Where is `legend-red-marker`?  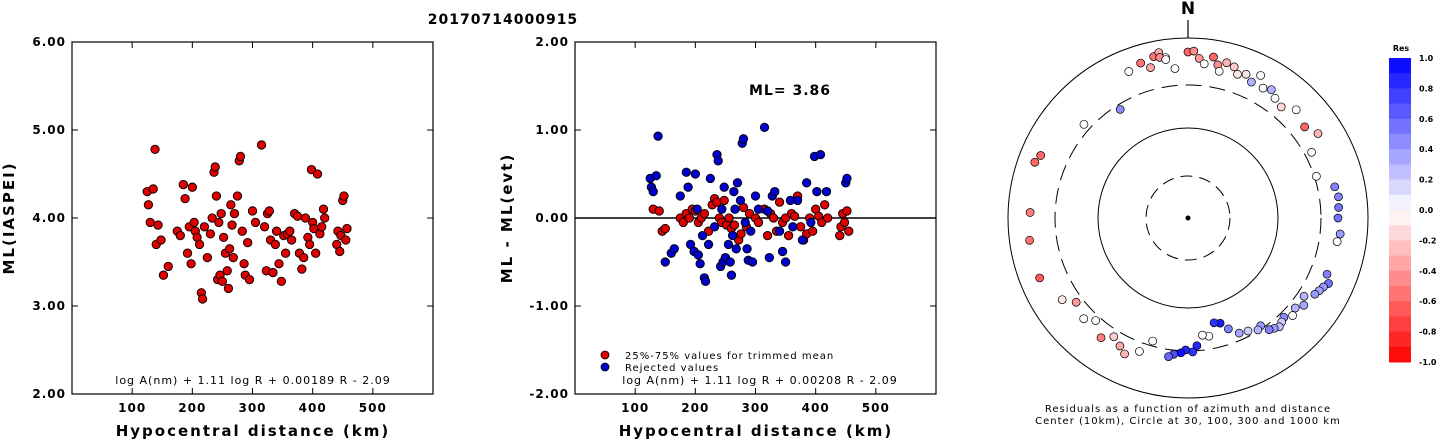
legend-red-marker is located at coordinates (605, 355).